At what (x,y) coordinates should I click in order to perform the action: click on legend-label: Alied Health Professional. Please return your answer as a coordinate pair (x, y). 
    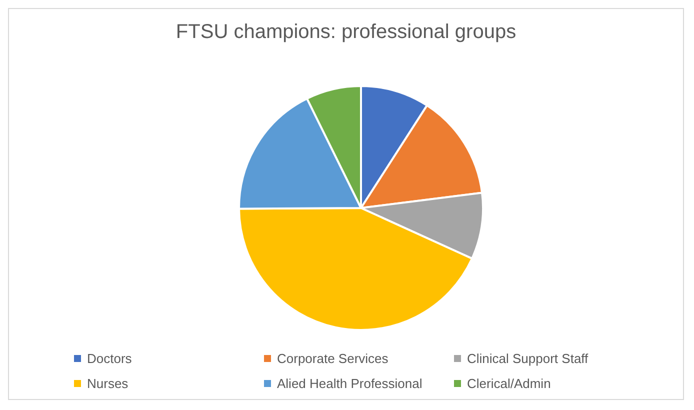
    Looking at the image, I should click on (349, 383).